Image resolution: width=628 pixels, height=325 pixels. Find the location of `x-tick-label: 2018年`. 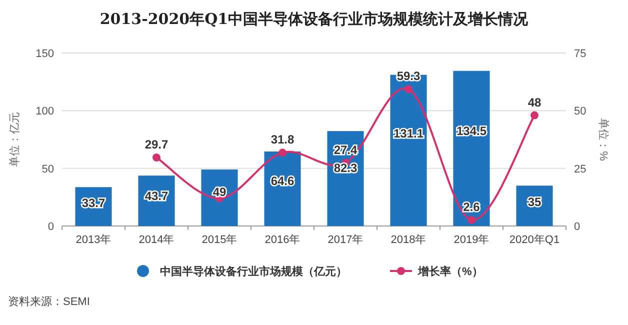

x-tick-label: 2018年 is located at coordinates (408, 240).